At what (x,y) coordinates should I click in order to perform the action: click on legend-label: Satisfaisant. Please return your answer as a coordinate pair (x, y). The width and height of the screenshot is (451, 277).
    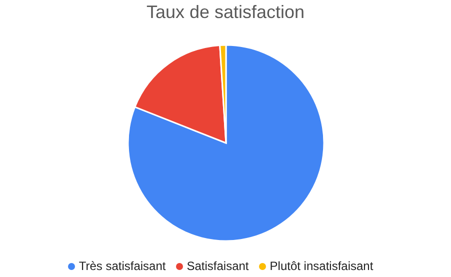
    Looking at the image, I should click on (217, 266).